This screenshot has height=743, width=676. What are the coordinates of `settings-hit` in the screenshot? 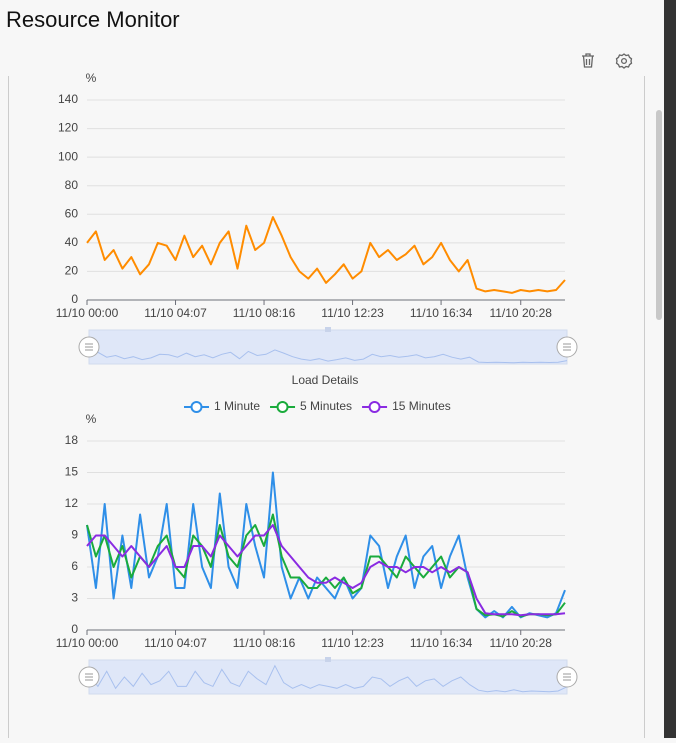 It's located at (624, 61).